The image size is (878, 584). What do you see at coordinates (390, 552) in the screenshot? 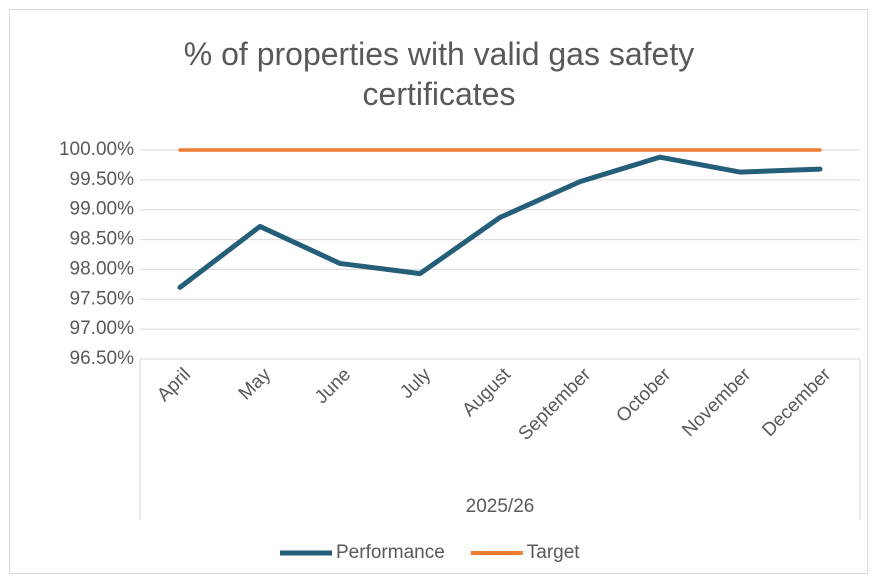
I see `legend-label: Performance` at bounding box center [390, 552].